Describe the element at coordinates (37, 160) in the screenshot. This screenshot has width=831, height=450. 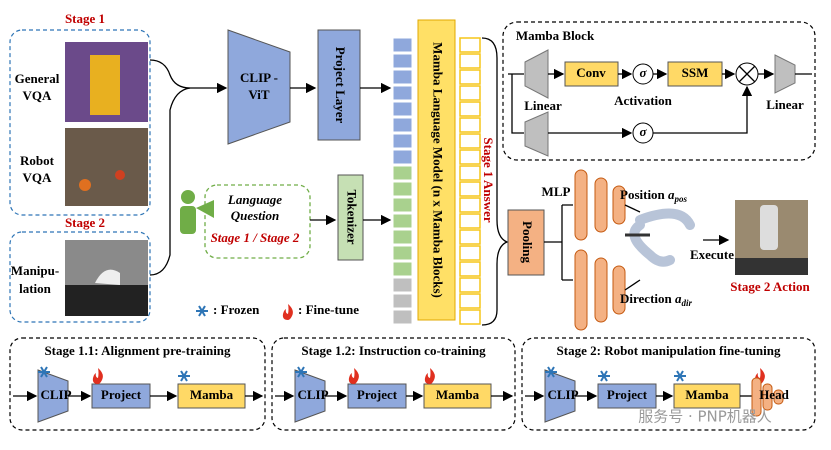
I see `robot-vqa: Robot` at that location.